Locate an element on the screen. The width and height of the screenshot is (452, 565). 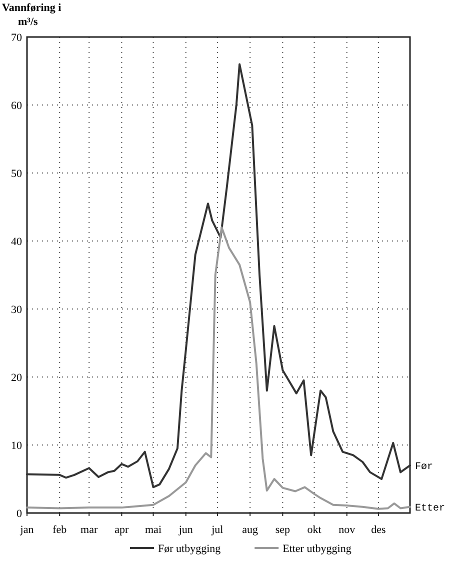
y-tick-label: 30 is located at coordinates (16, 310).